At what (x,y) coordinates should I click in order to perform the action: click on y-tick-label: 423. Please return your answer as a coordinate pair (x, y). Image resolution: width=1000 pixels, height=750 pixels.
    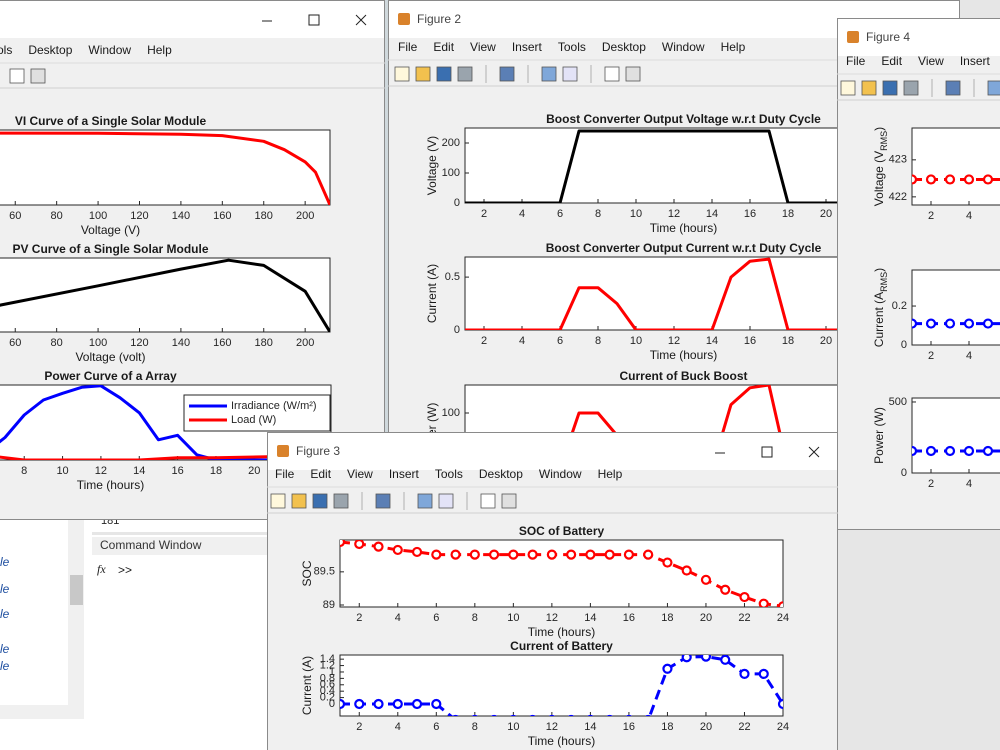
    Looking at the image, I should click on (898, 160).